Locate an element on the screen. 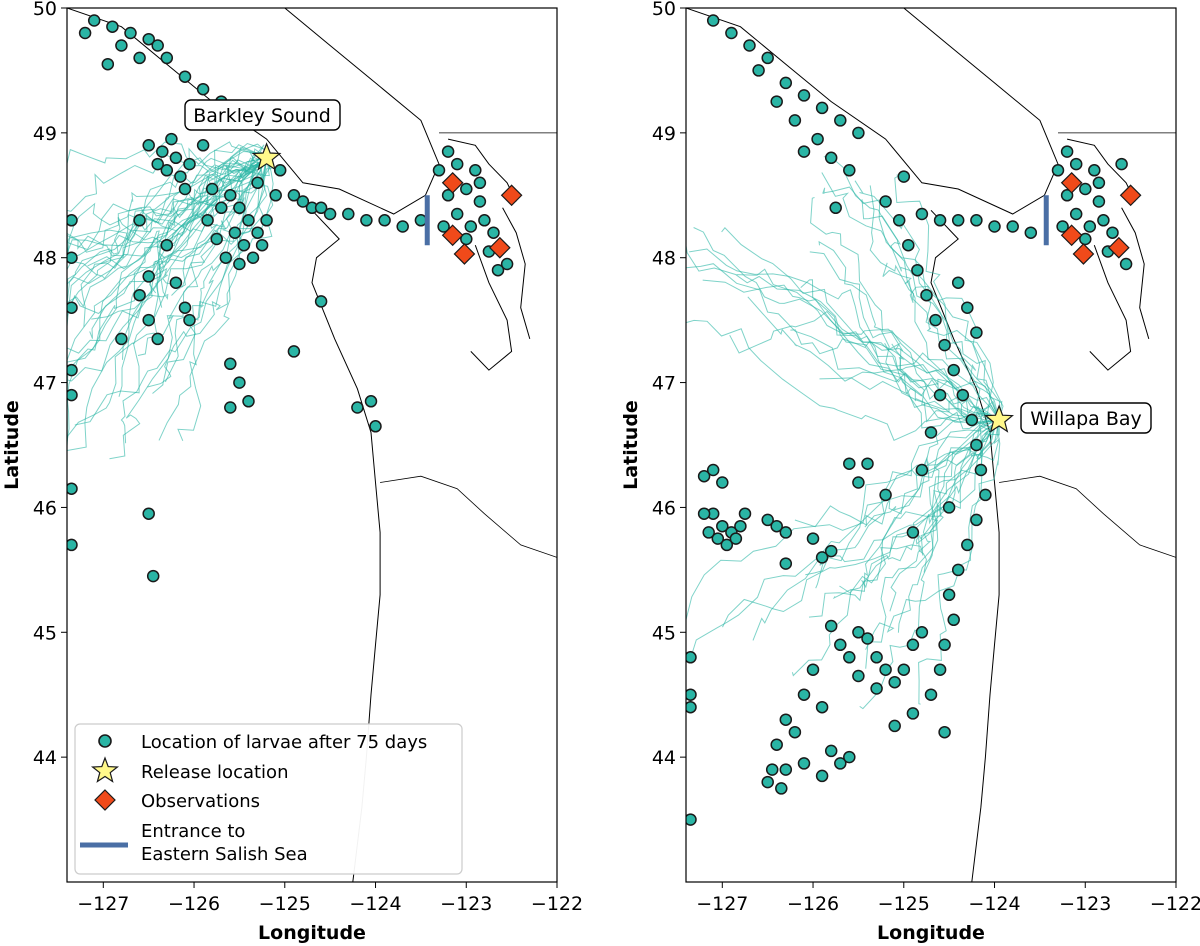  legend-diamond-marker is located at coordinates (105, 800).